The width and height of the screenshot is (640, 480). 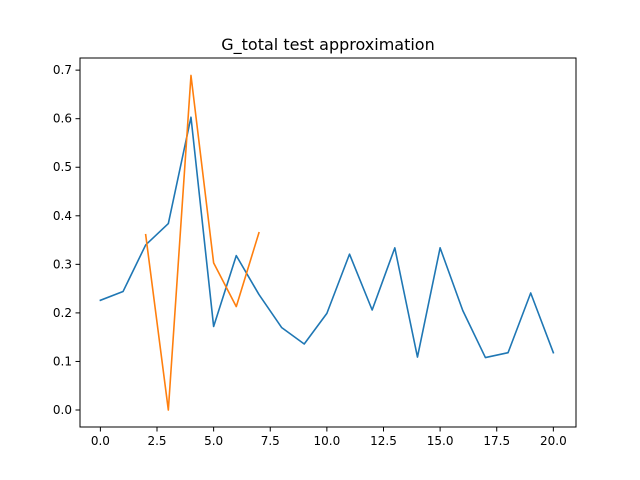 I want to click on y-tick-label: 0.3, so click(x=62, y=264).